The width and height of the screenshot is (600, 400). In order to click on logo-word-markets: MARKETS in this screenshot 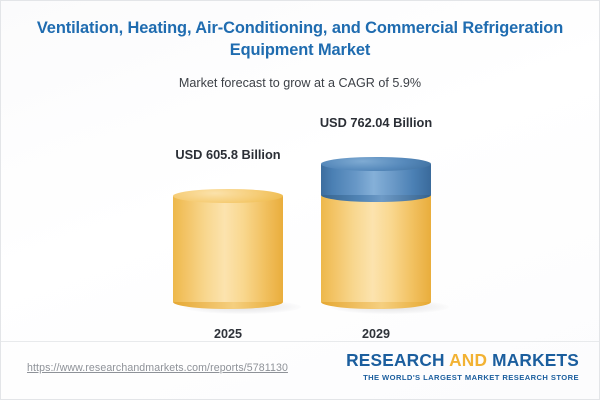, I will do `click(535, 360)`.